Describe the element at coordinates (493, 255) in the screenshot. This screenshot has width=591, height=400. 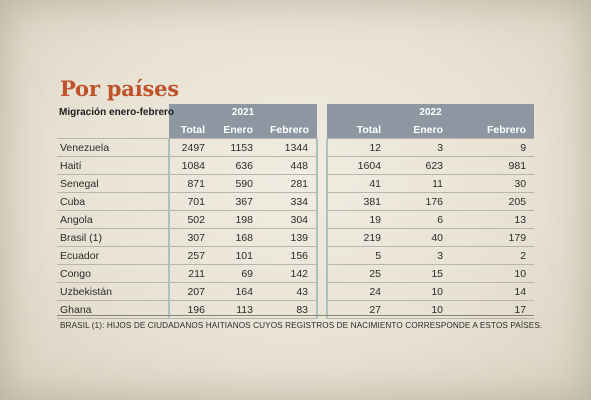
I see `value-cell: 2` at that location.